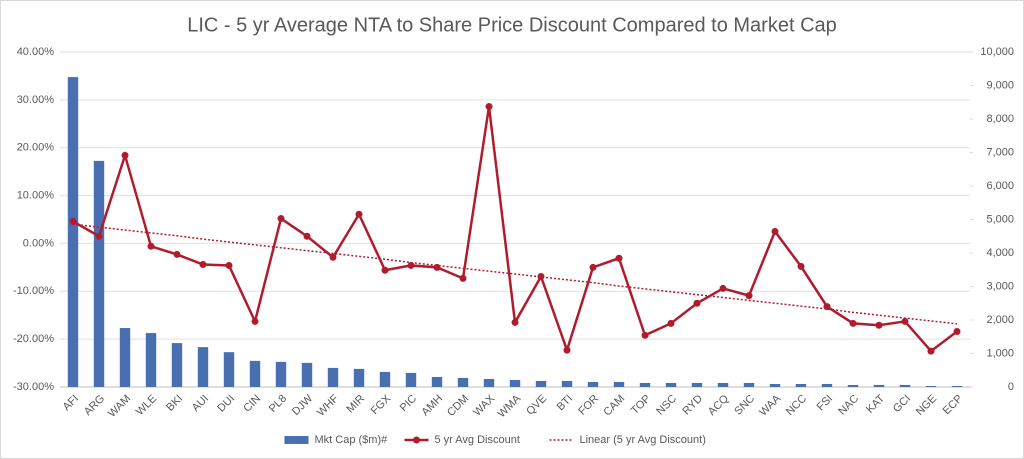 This screenshot has width=1024, height=459. Describe the element at coordinates (1000, 219) in the screenshot. I see `y2-tick-label: 5,000` at that location.